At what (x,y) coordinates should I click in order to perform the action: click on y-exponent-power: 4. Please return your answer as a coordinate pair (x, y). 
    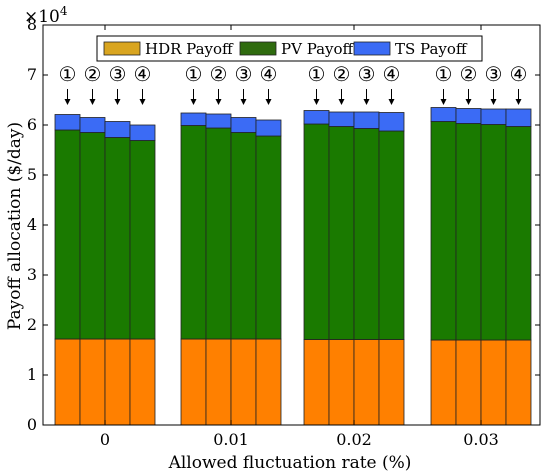
    Looking at the image, I should click on (64, 11).